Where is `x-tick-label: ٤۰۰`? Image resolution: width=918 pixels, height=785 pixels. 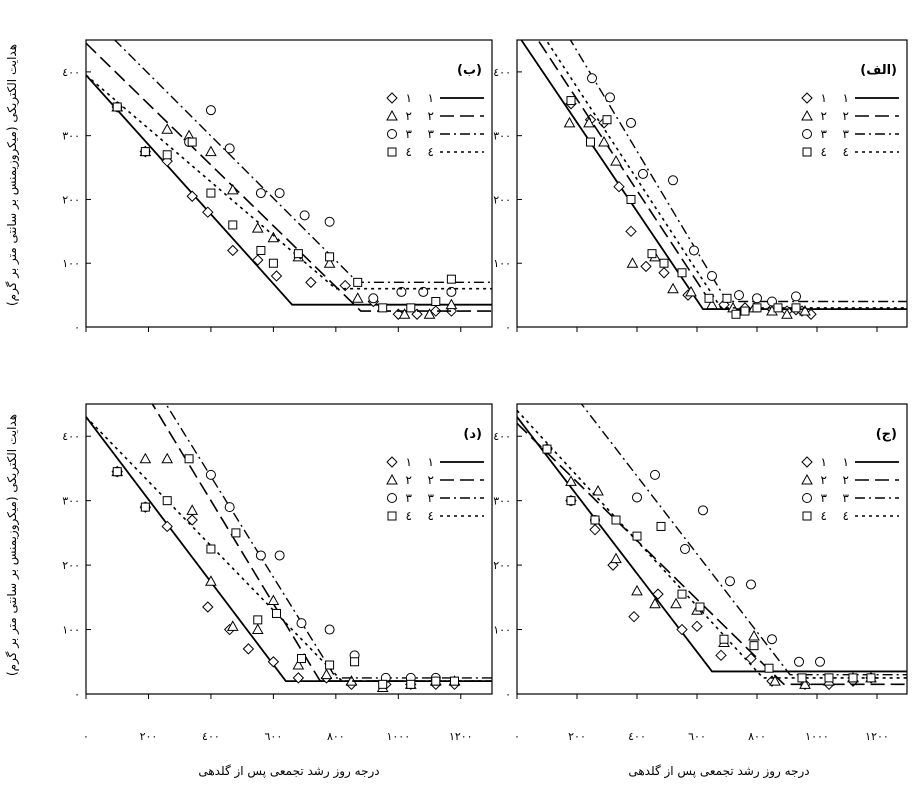
x-tick-label: ٤۰۰ is located at coordinates (211, 736).